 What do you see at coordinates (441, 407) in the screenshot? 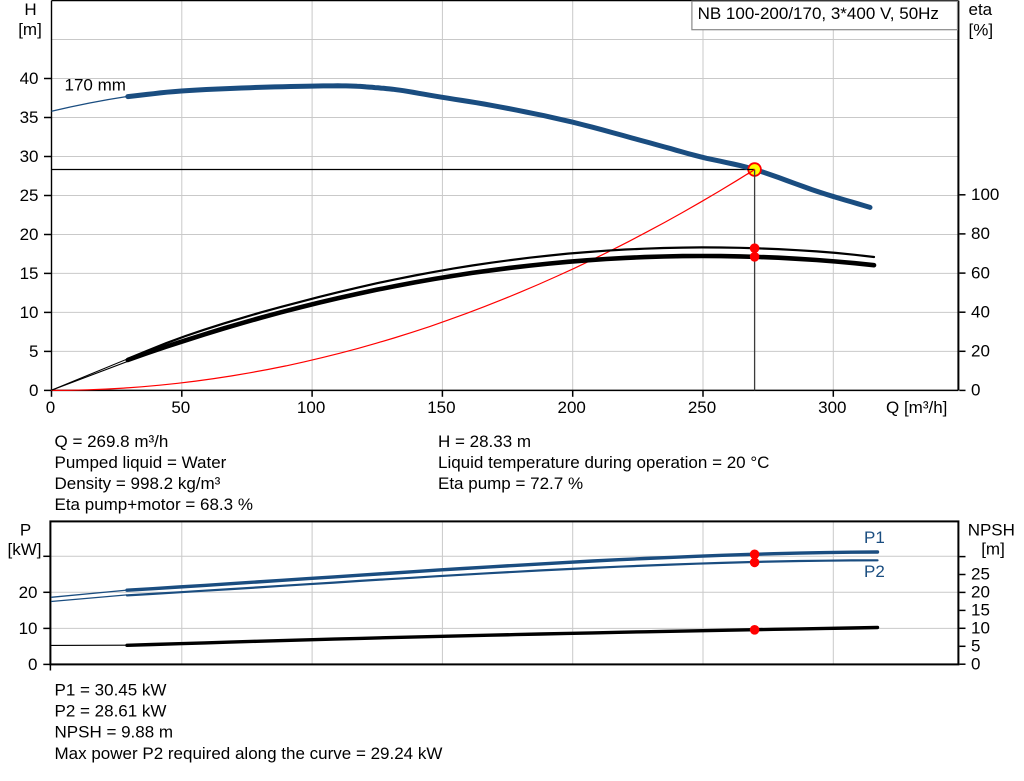
I see `svg-text: 150` at bounding box center [441, 407].